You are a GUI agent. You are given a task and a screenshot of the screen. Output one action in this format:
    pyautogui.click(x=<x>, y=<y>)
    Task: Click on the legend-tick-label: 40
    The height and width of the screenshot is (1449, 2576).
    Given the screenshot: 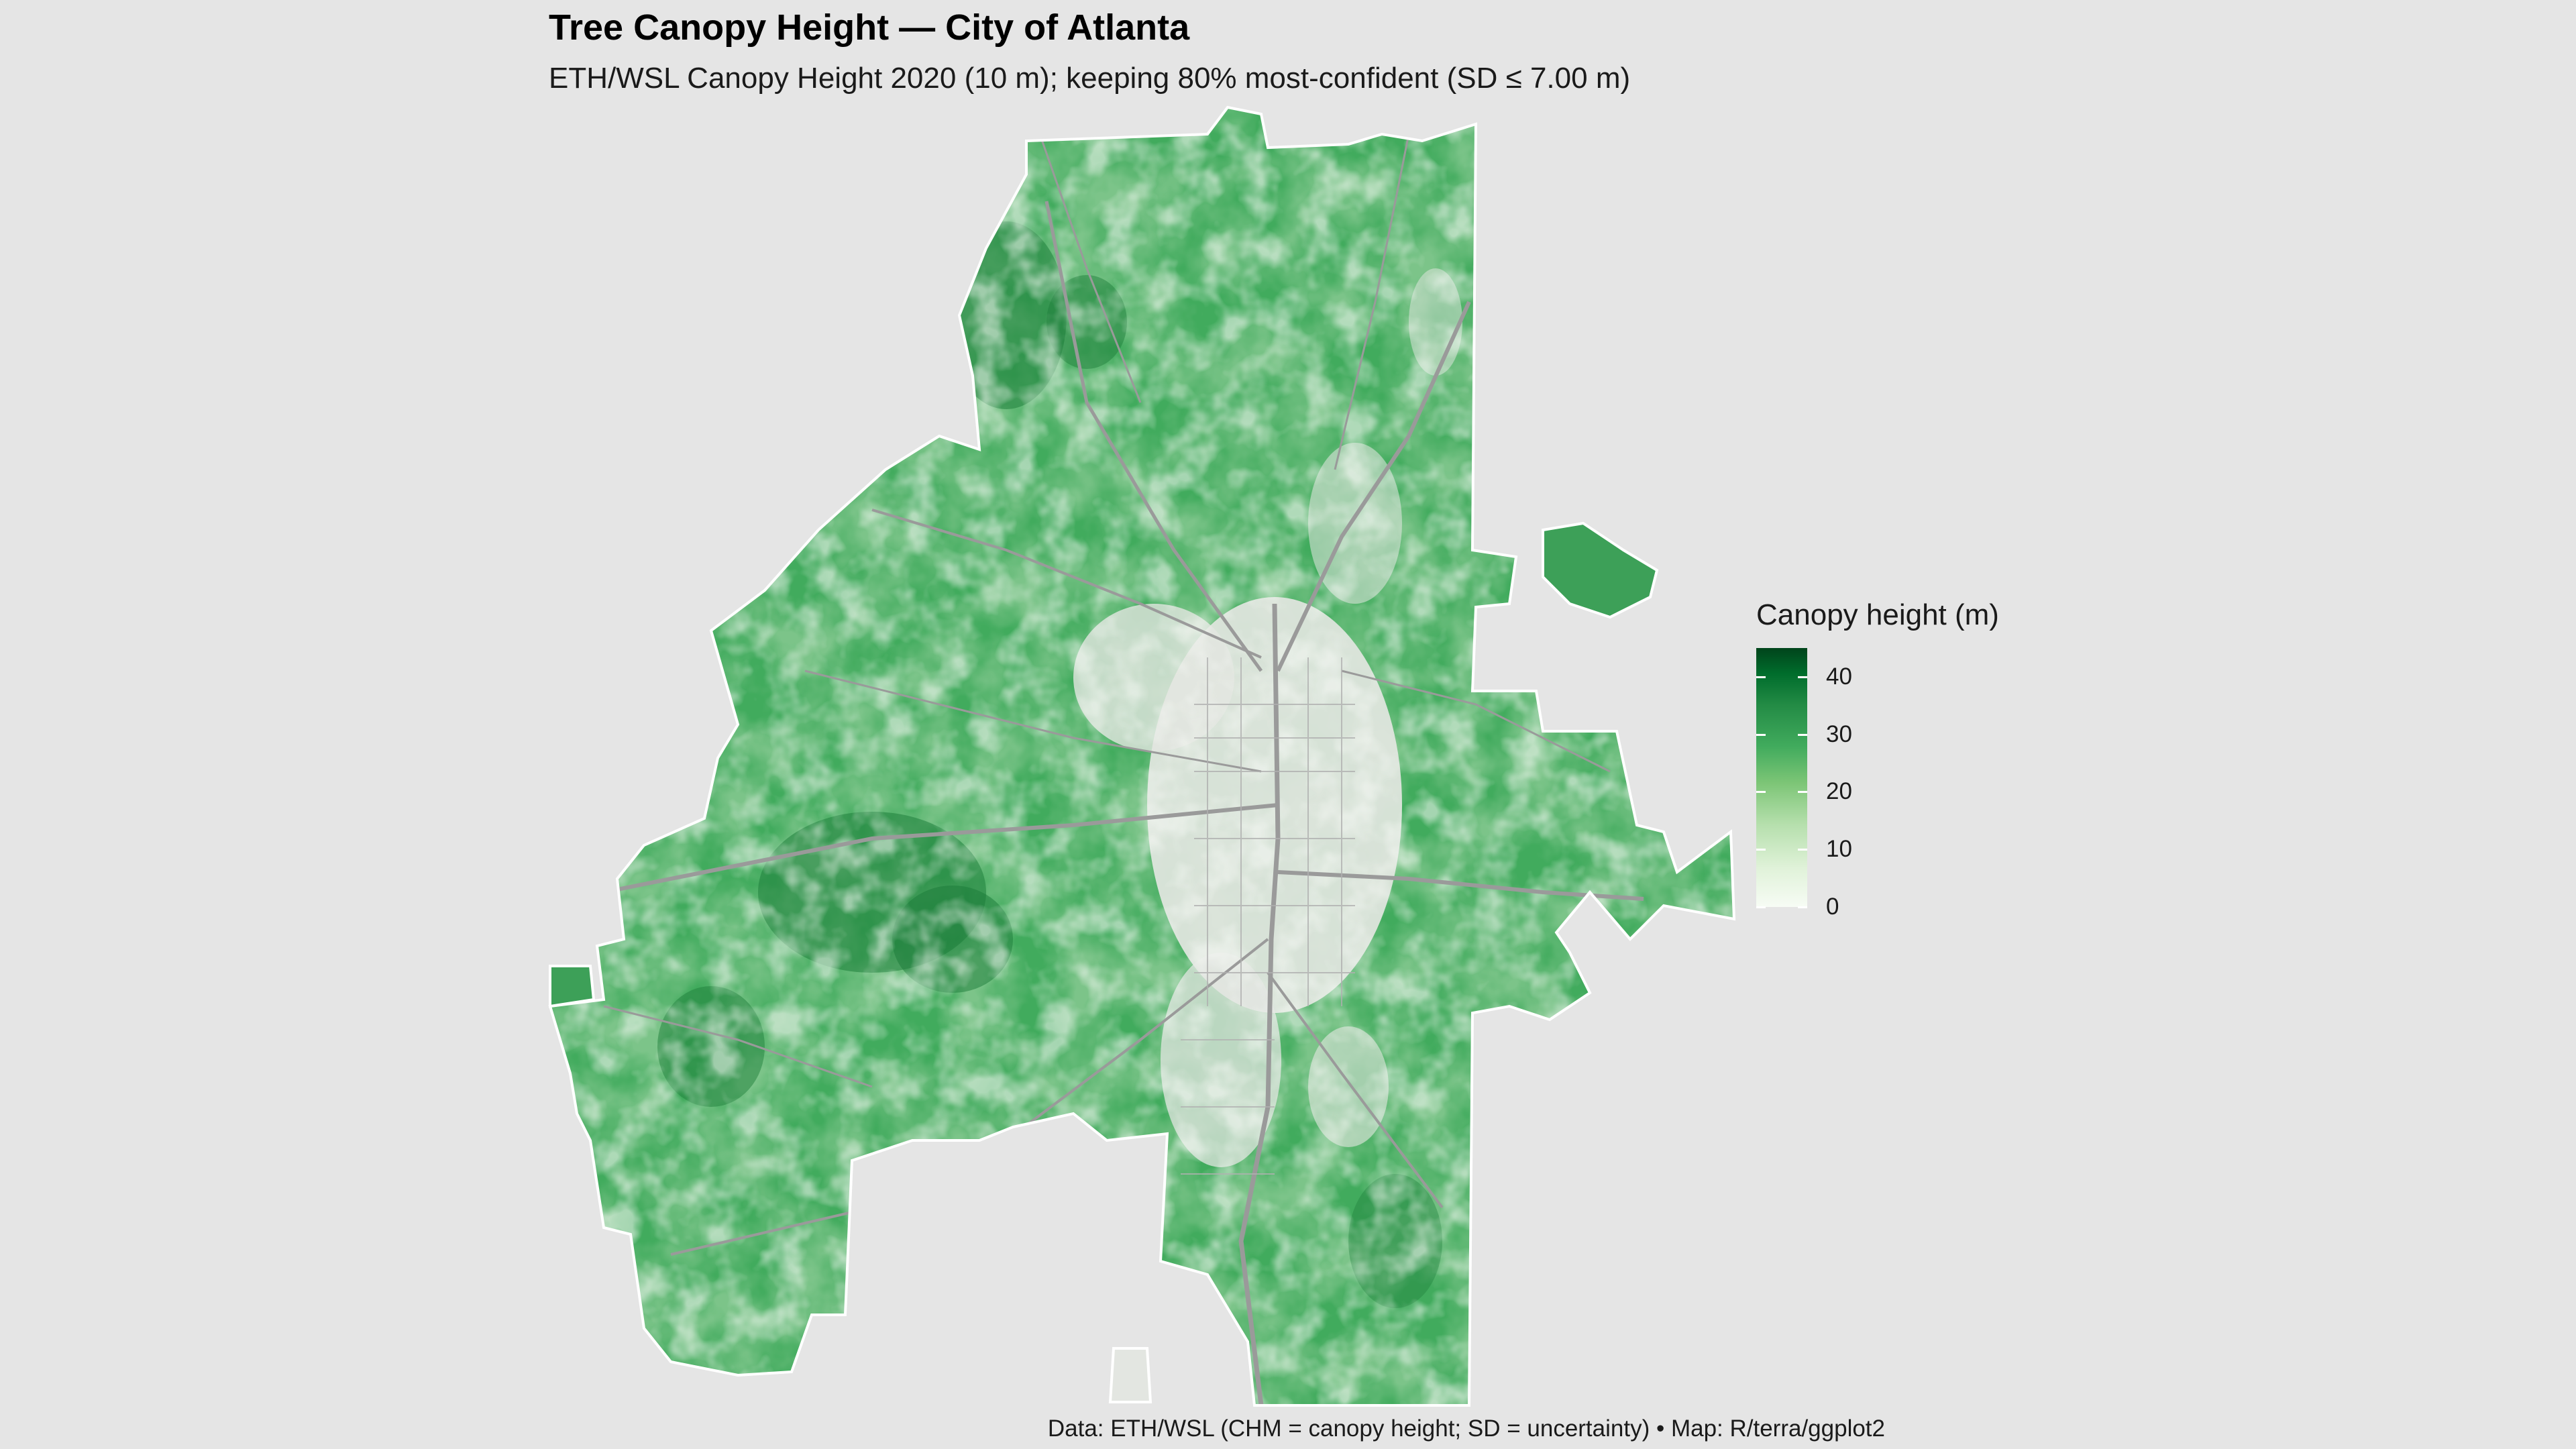 What is the action you would take?
    pyautogui.click(x=1839, y=676)
    